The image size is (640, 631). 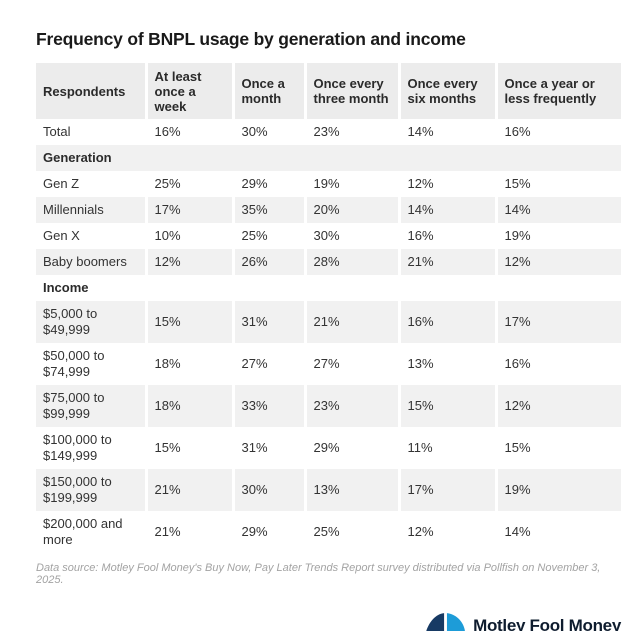 What do you see at coordinates (91, 490) in the screenshot?
I see `row-label: $150,000 to $199,999` at bounding box center [91, 490].